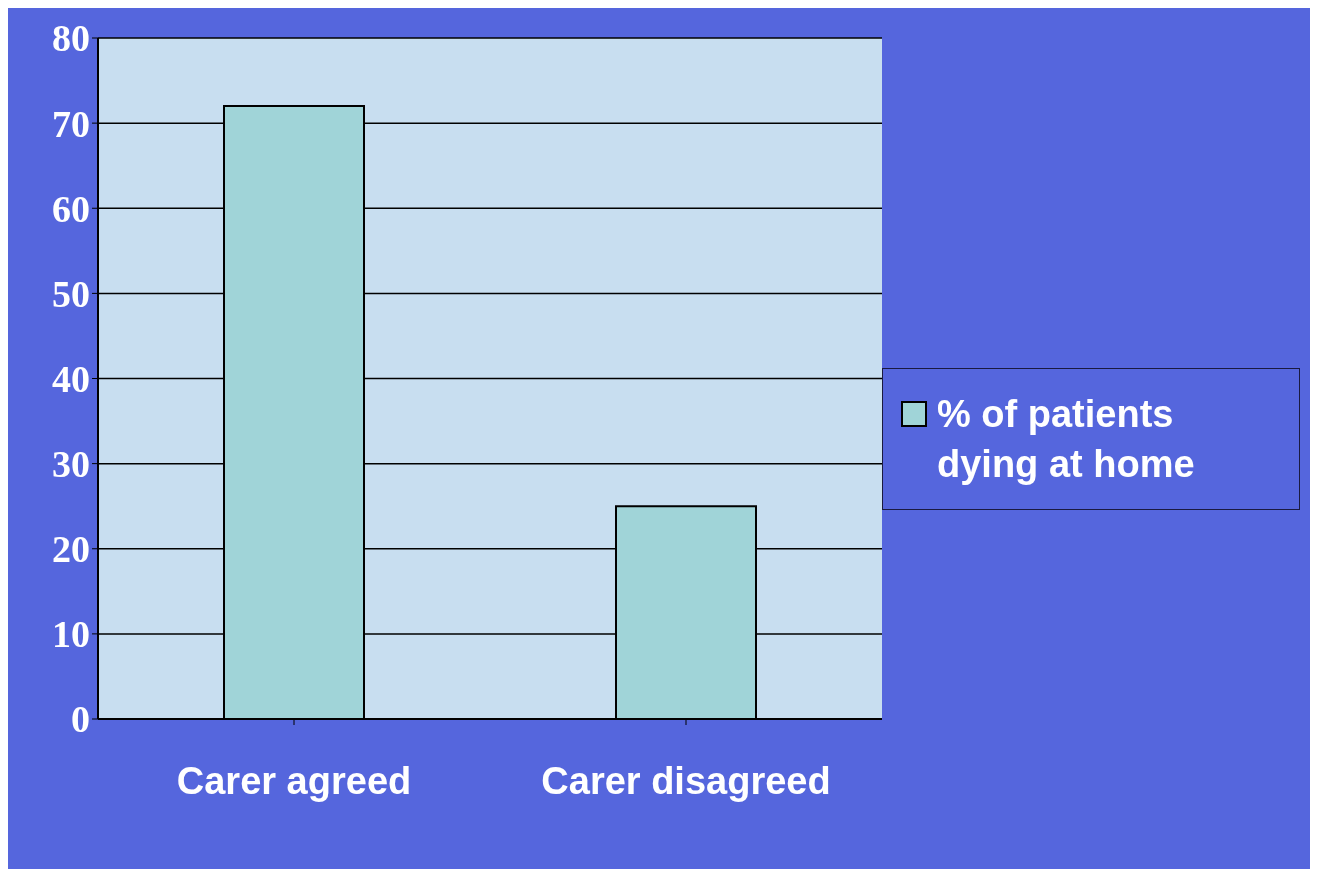  I want to click on y-tick-label: 0, so click(80, 719).